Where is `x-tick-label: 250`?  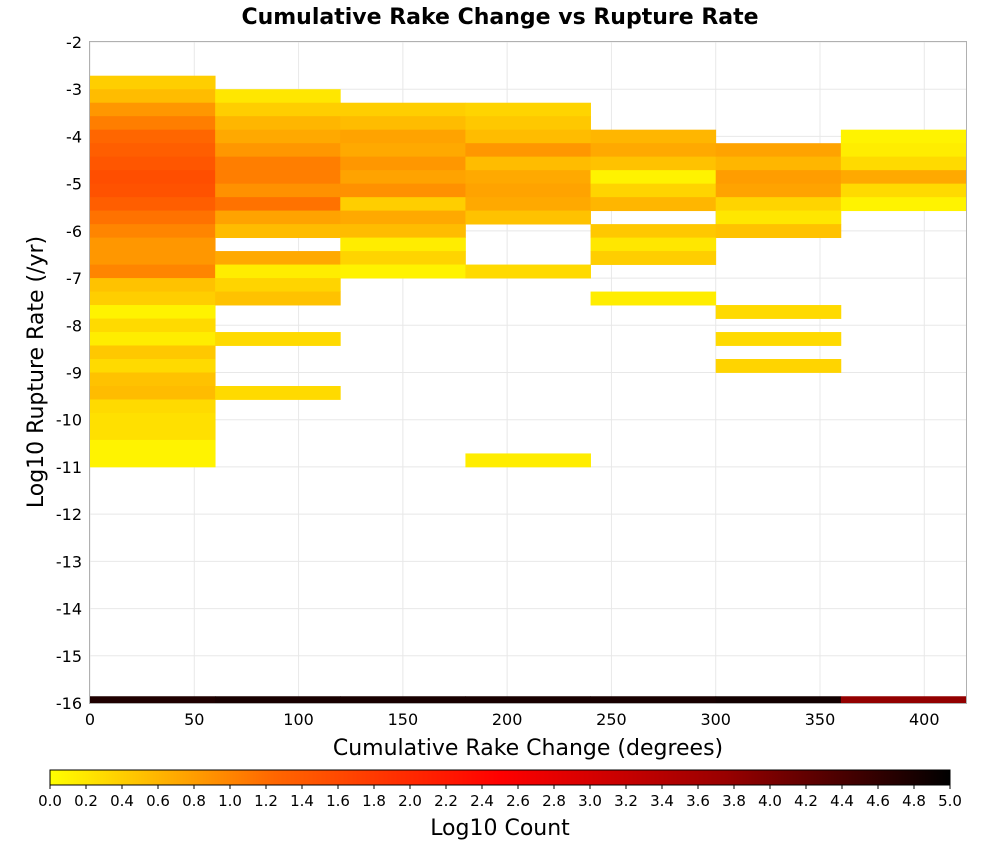
x-tick-label: 250 is located at coordinates (611, 719).